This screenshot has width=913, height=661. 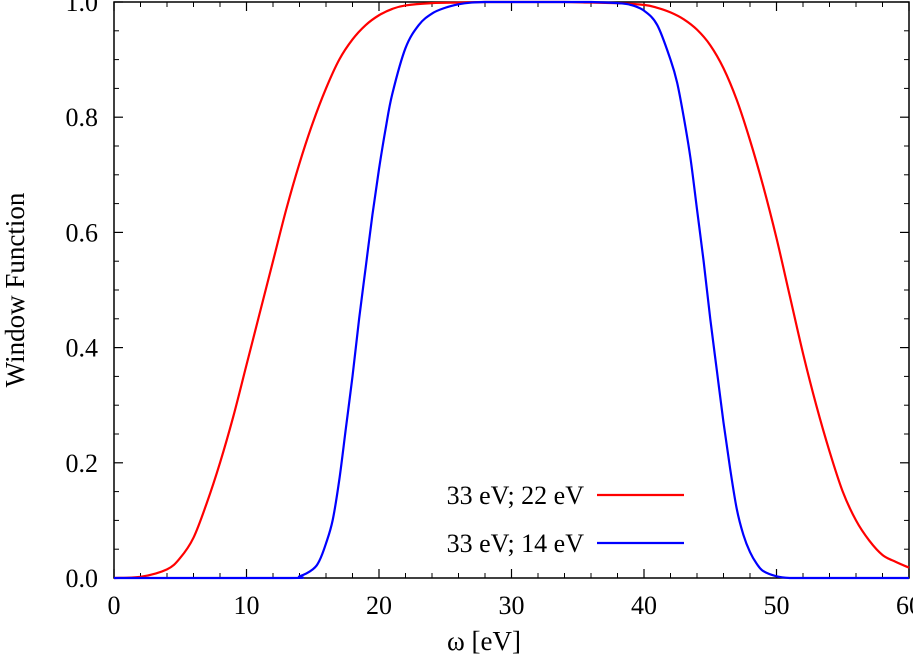 I want to click on x-axis-label: ω [eV], so click(x=484, y=641).